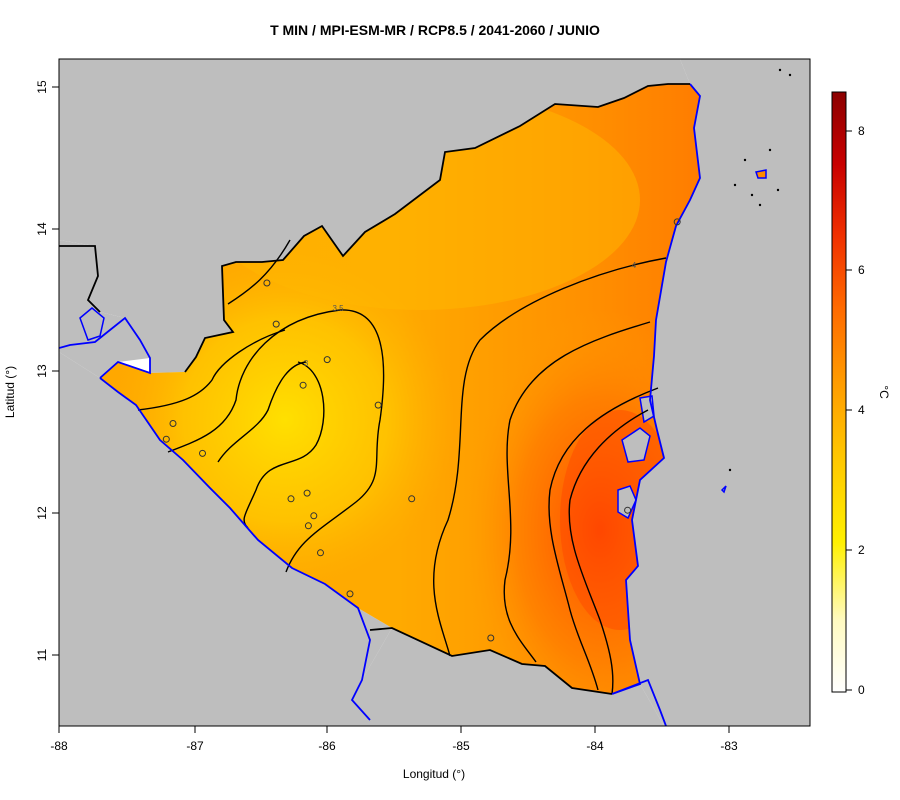 Image resolution: width=900 pixels, height=800 pixels. Describe the element at coordinates (10, 392) in the screenshot. I see `y-axis-label: Latitud (°)` at that location.